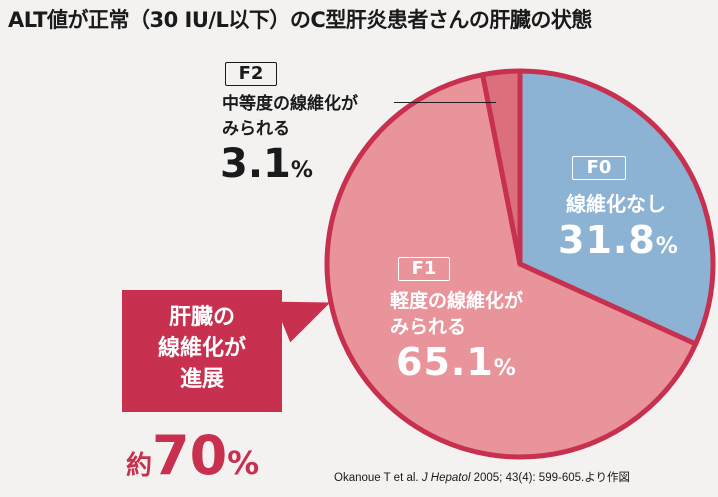 Image resolution: width=718 pixels, height=497 pixels. I want to click on f0-value-number: 31.8, so click(607, 240).